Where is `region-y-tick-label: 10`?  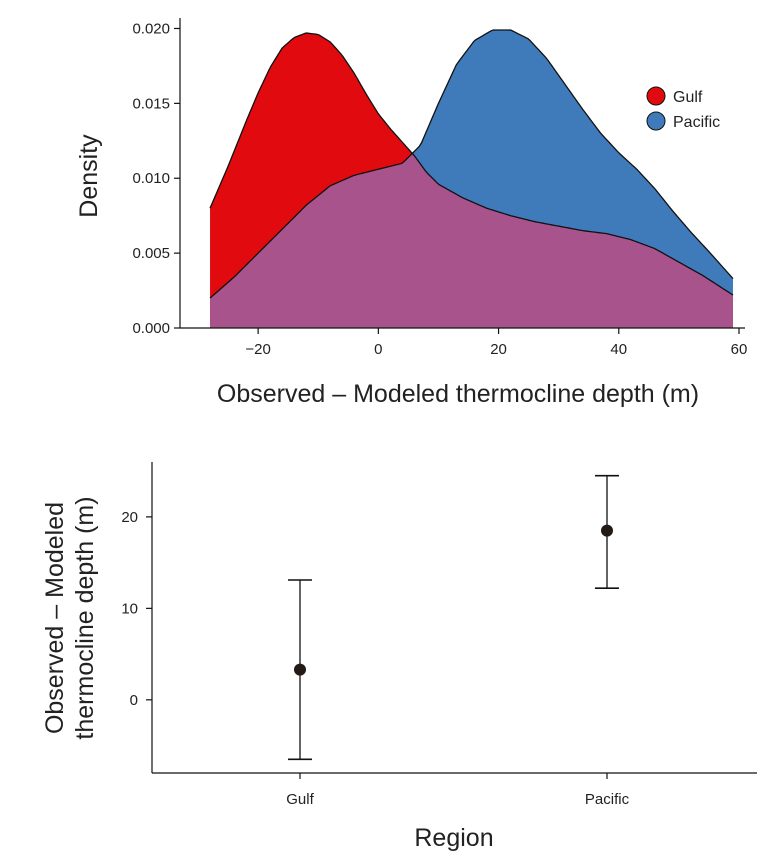 region-y-tick-label: 10 is located at coordinates (129, 608).